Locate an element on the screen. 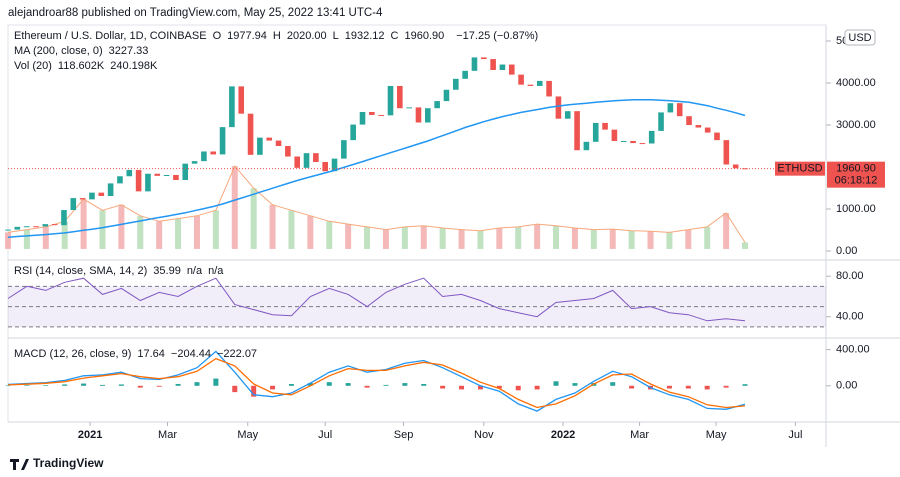  ohlc-value: 1960.90 is located at coordinates (424, 36).